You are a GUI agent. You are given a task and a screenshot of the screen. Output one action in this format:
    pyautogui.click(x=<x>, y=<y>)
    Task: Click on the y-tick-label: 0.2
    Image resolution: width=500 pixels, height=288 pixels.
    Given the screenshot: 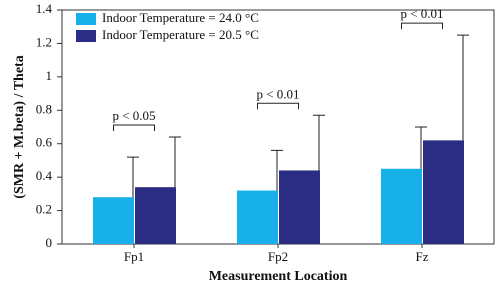 What is the action you would take?
    pyautogui.click(x=44, y=209)
    